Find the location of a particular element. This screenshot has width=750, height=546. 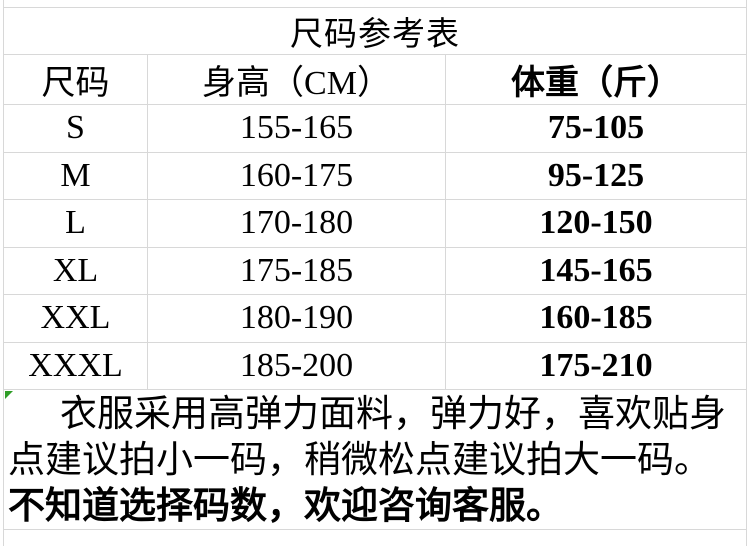

weight-cell: 75-105 is located at coordinates (596, 128).